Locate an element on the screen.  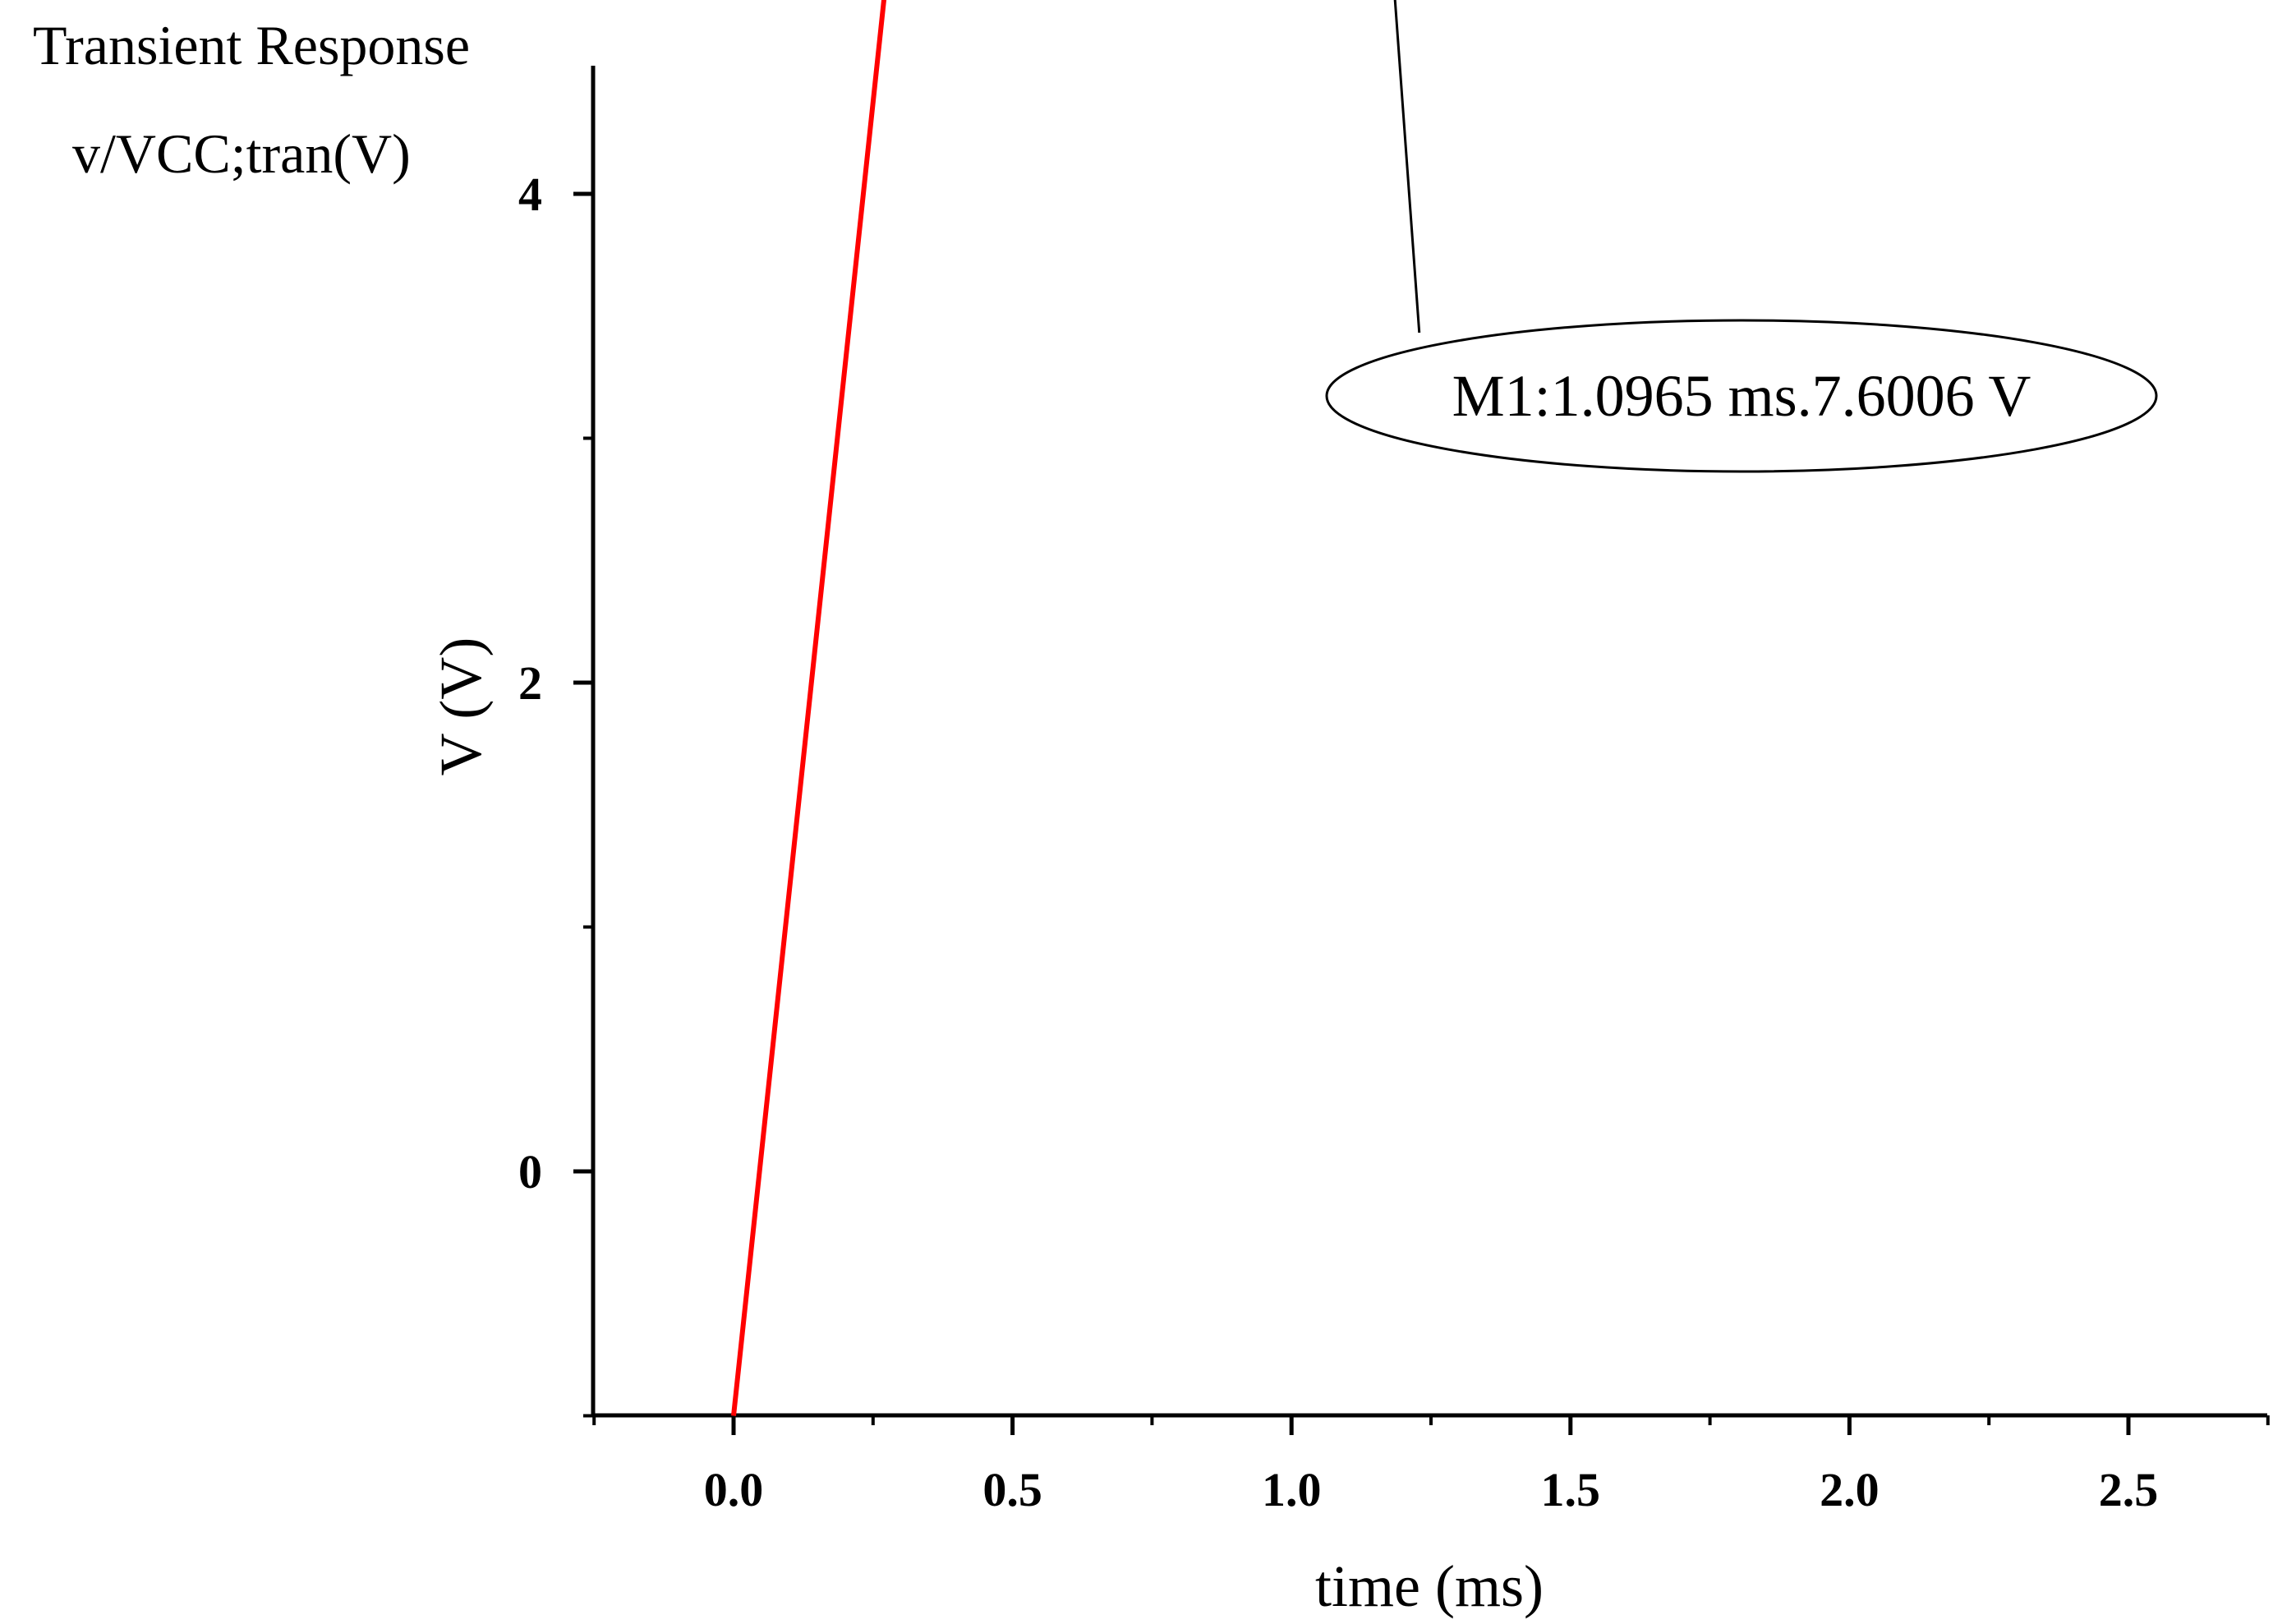
y-ticks: -202468 is located at coordinates (555, 793).